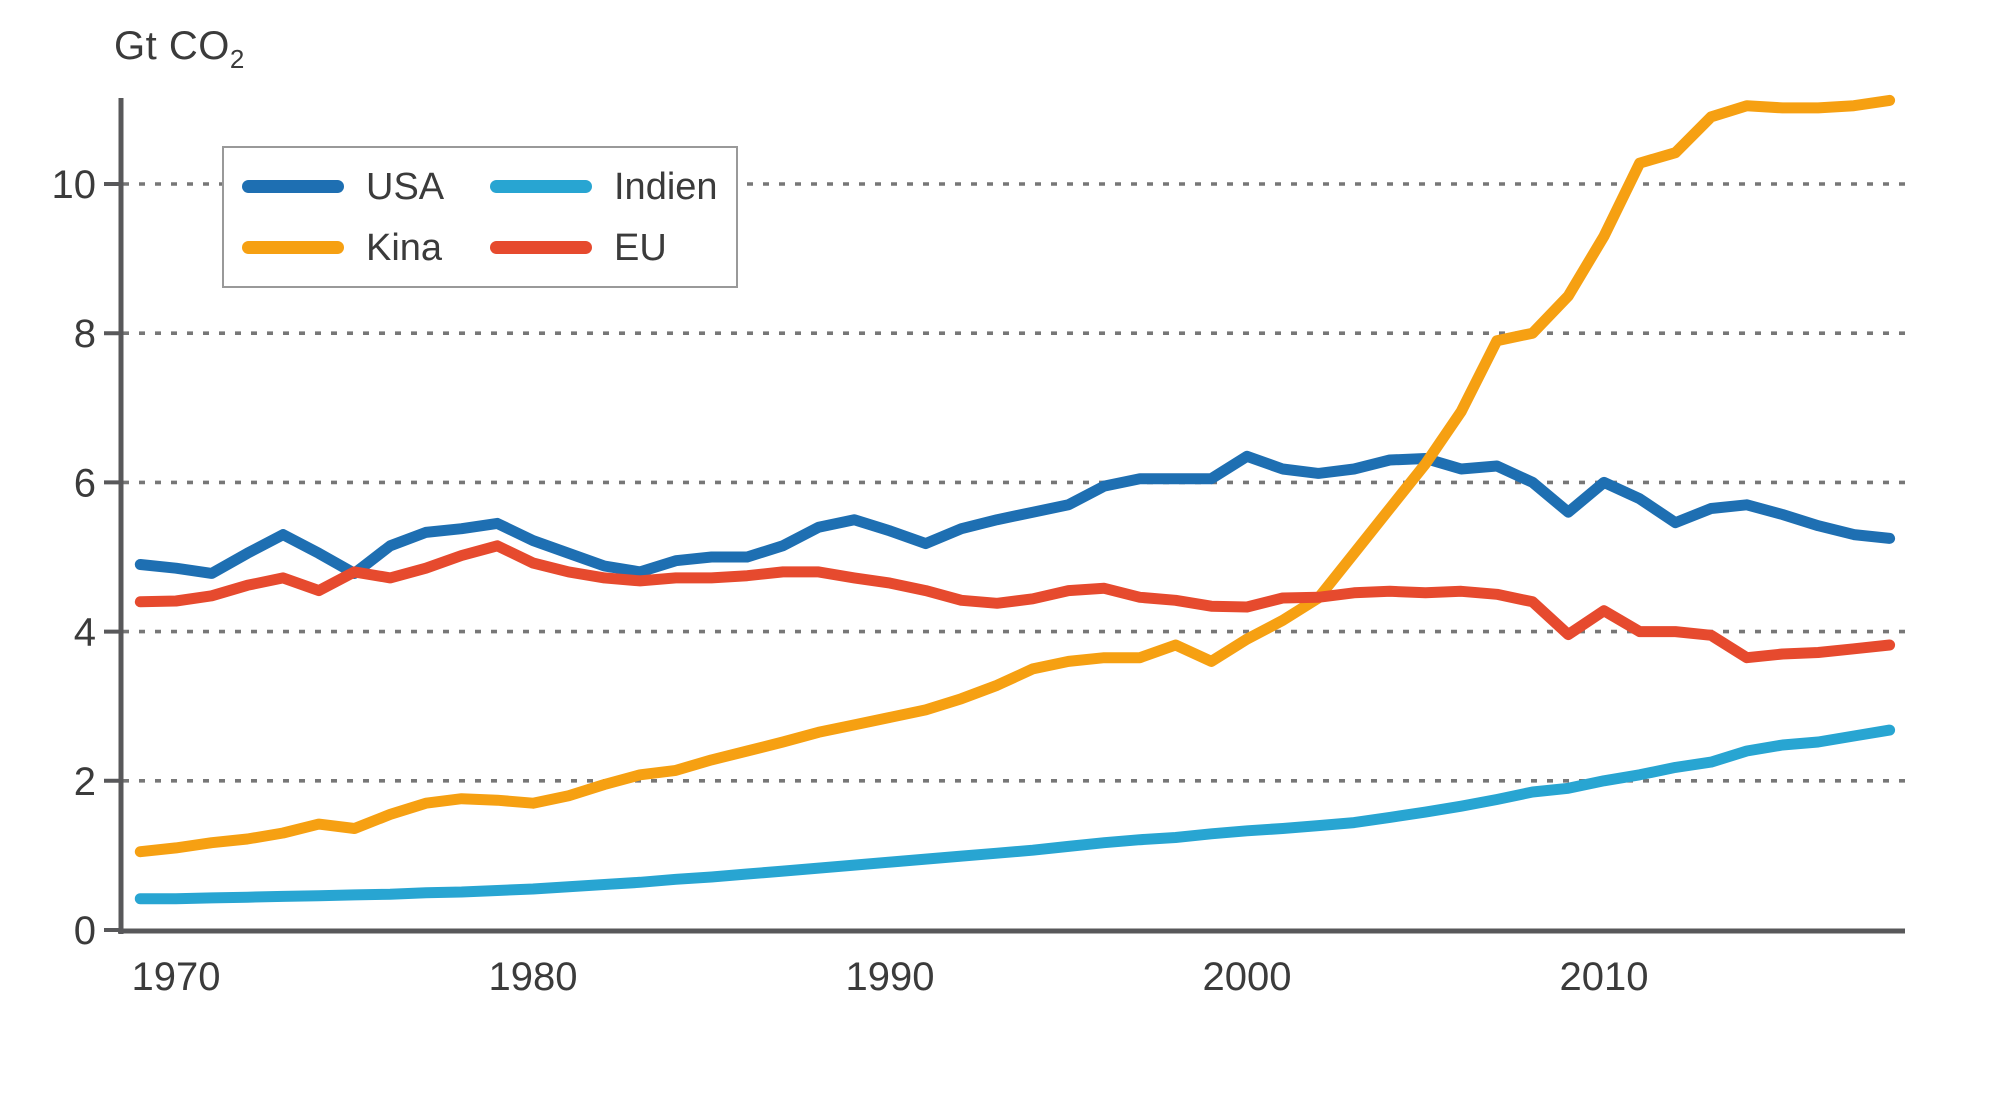 Image resolution: width=2000 pixels, height=1095 pixels. I want to click on kina-line-swatch-icon, so click(293, 247).